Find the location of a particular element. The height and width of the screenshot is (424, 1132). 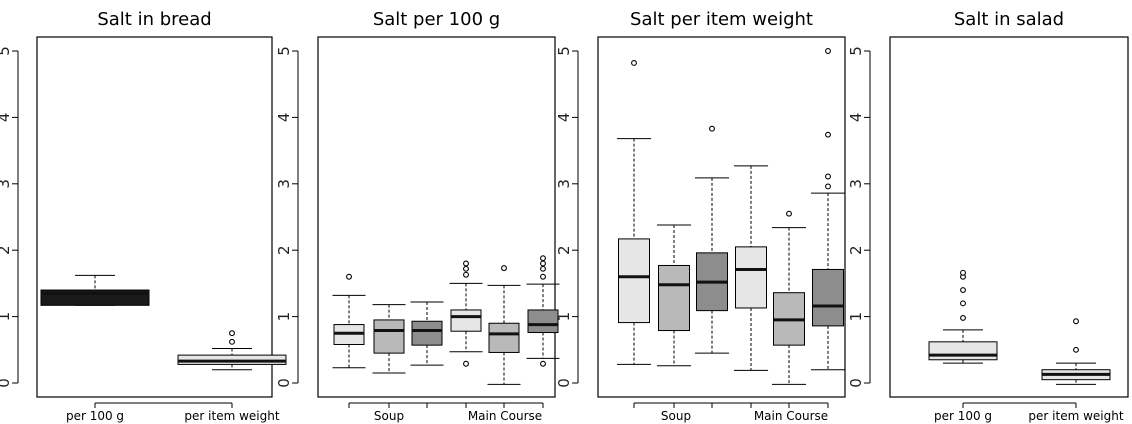

panel-title: Salt per item weight is located at coordinates (721, 19).